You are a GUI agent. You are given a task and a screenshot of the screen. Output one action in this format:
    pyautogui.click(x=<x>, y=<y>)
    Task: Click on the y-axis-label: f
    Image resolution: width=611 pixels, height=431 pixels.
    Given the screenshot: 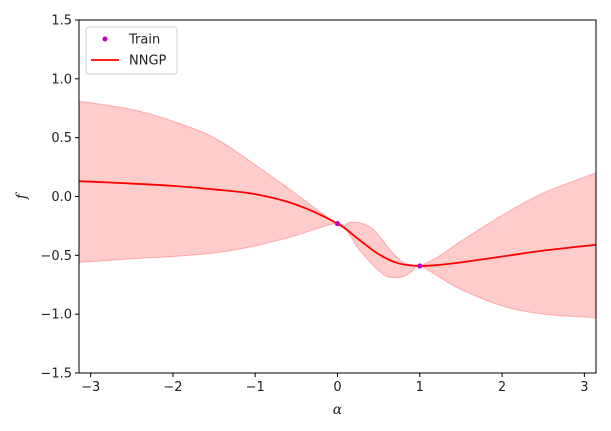 What is the action you would take?
    pyautogui.click(x=22, y=195)
    